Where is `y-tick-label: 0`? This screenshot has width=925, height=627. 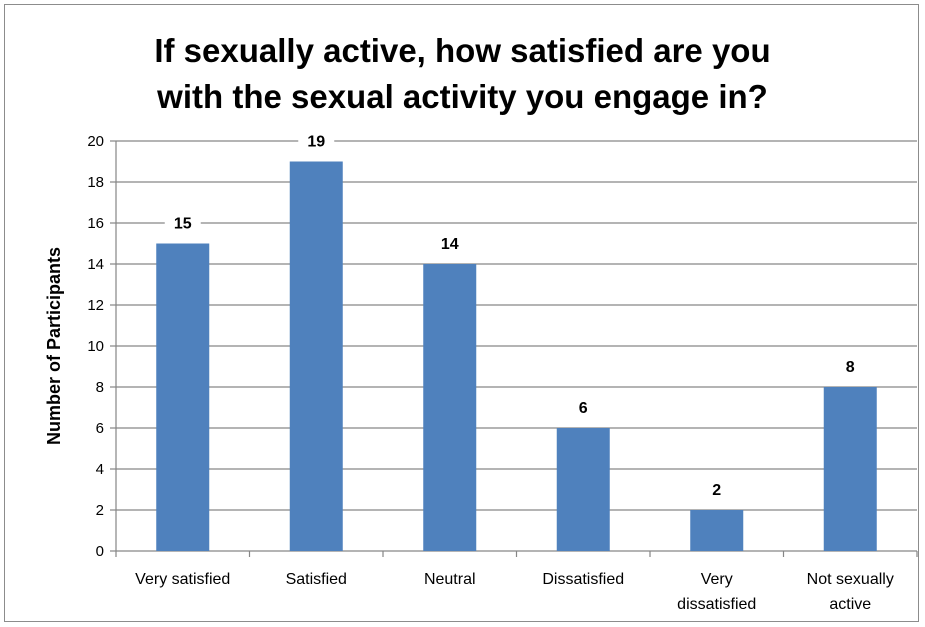 y-tick-label: 0 is located at coordinates (100, 551).